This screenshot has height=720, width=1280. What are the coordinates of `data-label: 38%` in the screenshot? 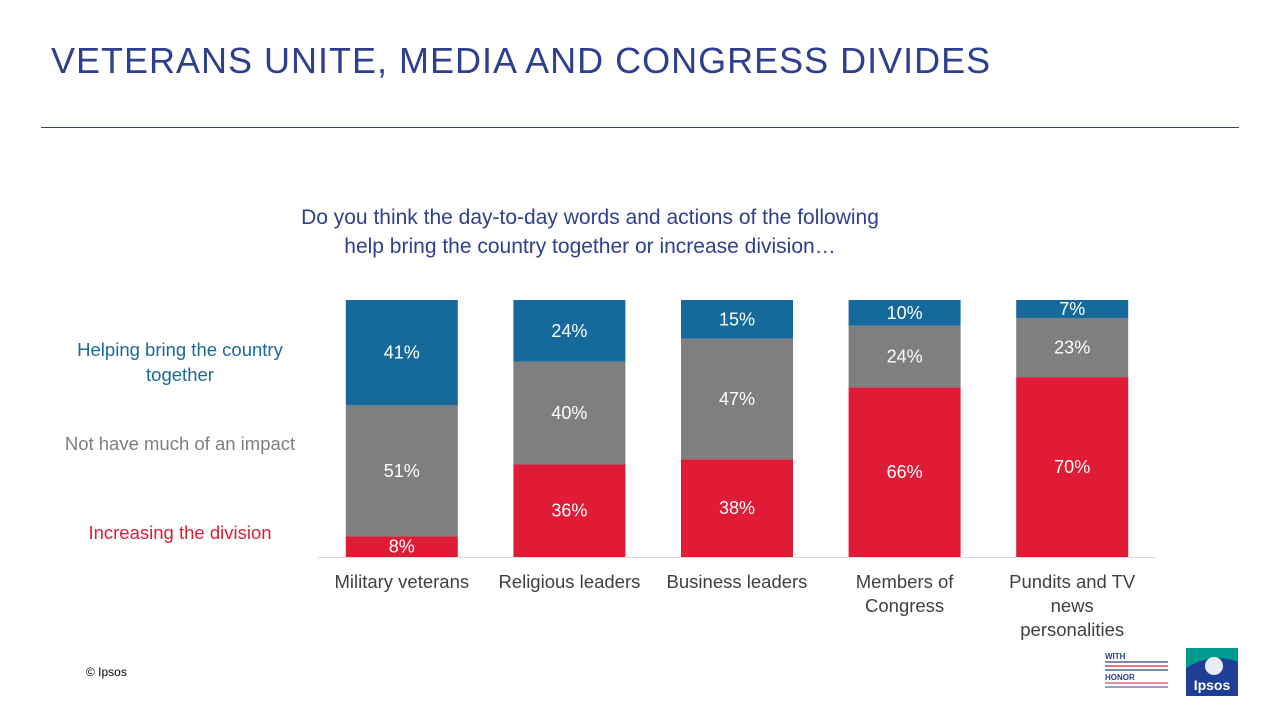 It's located at (737, 508).